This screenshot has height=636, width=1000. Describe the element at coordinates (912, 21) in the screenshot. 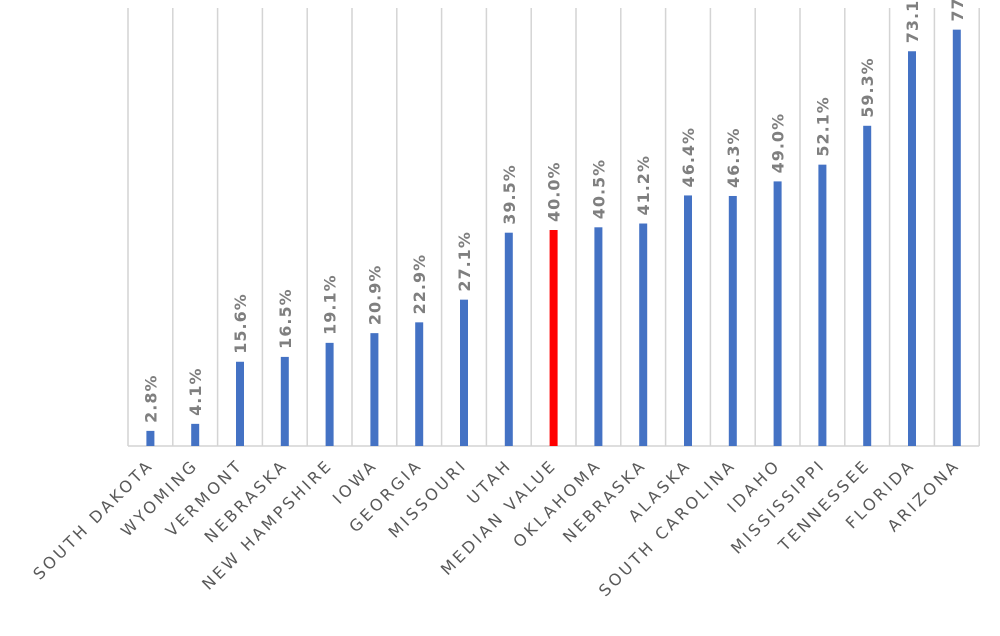

I see `data-label: 73.1%` at that location.